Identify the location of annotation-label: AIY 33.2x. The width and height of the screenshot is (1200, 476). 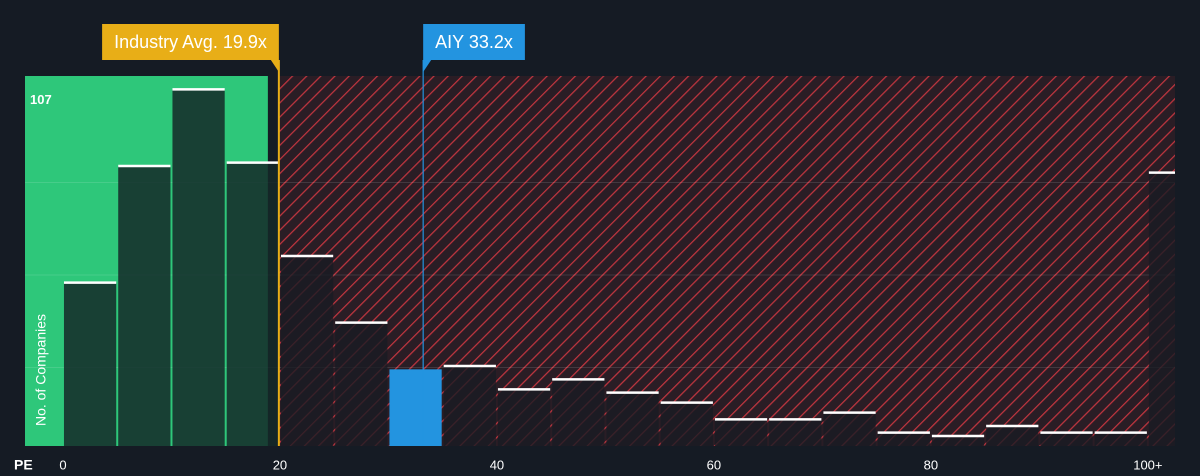
(474, 42).